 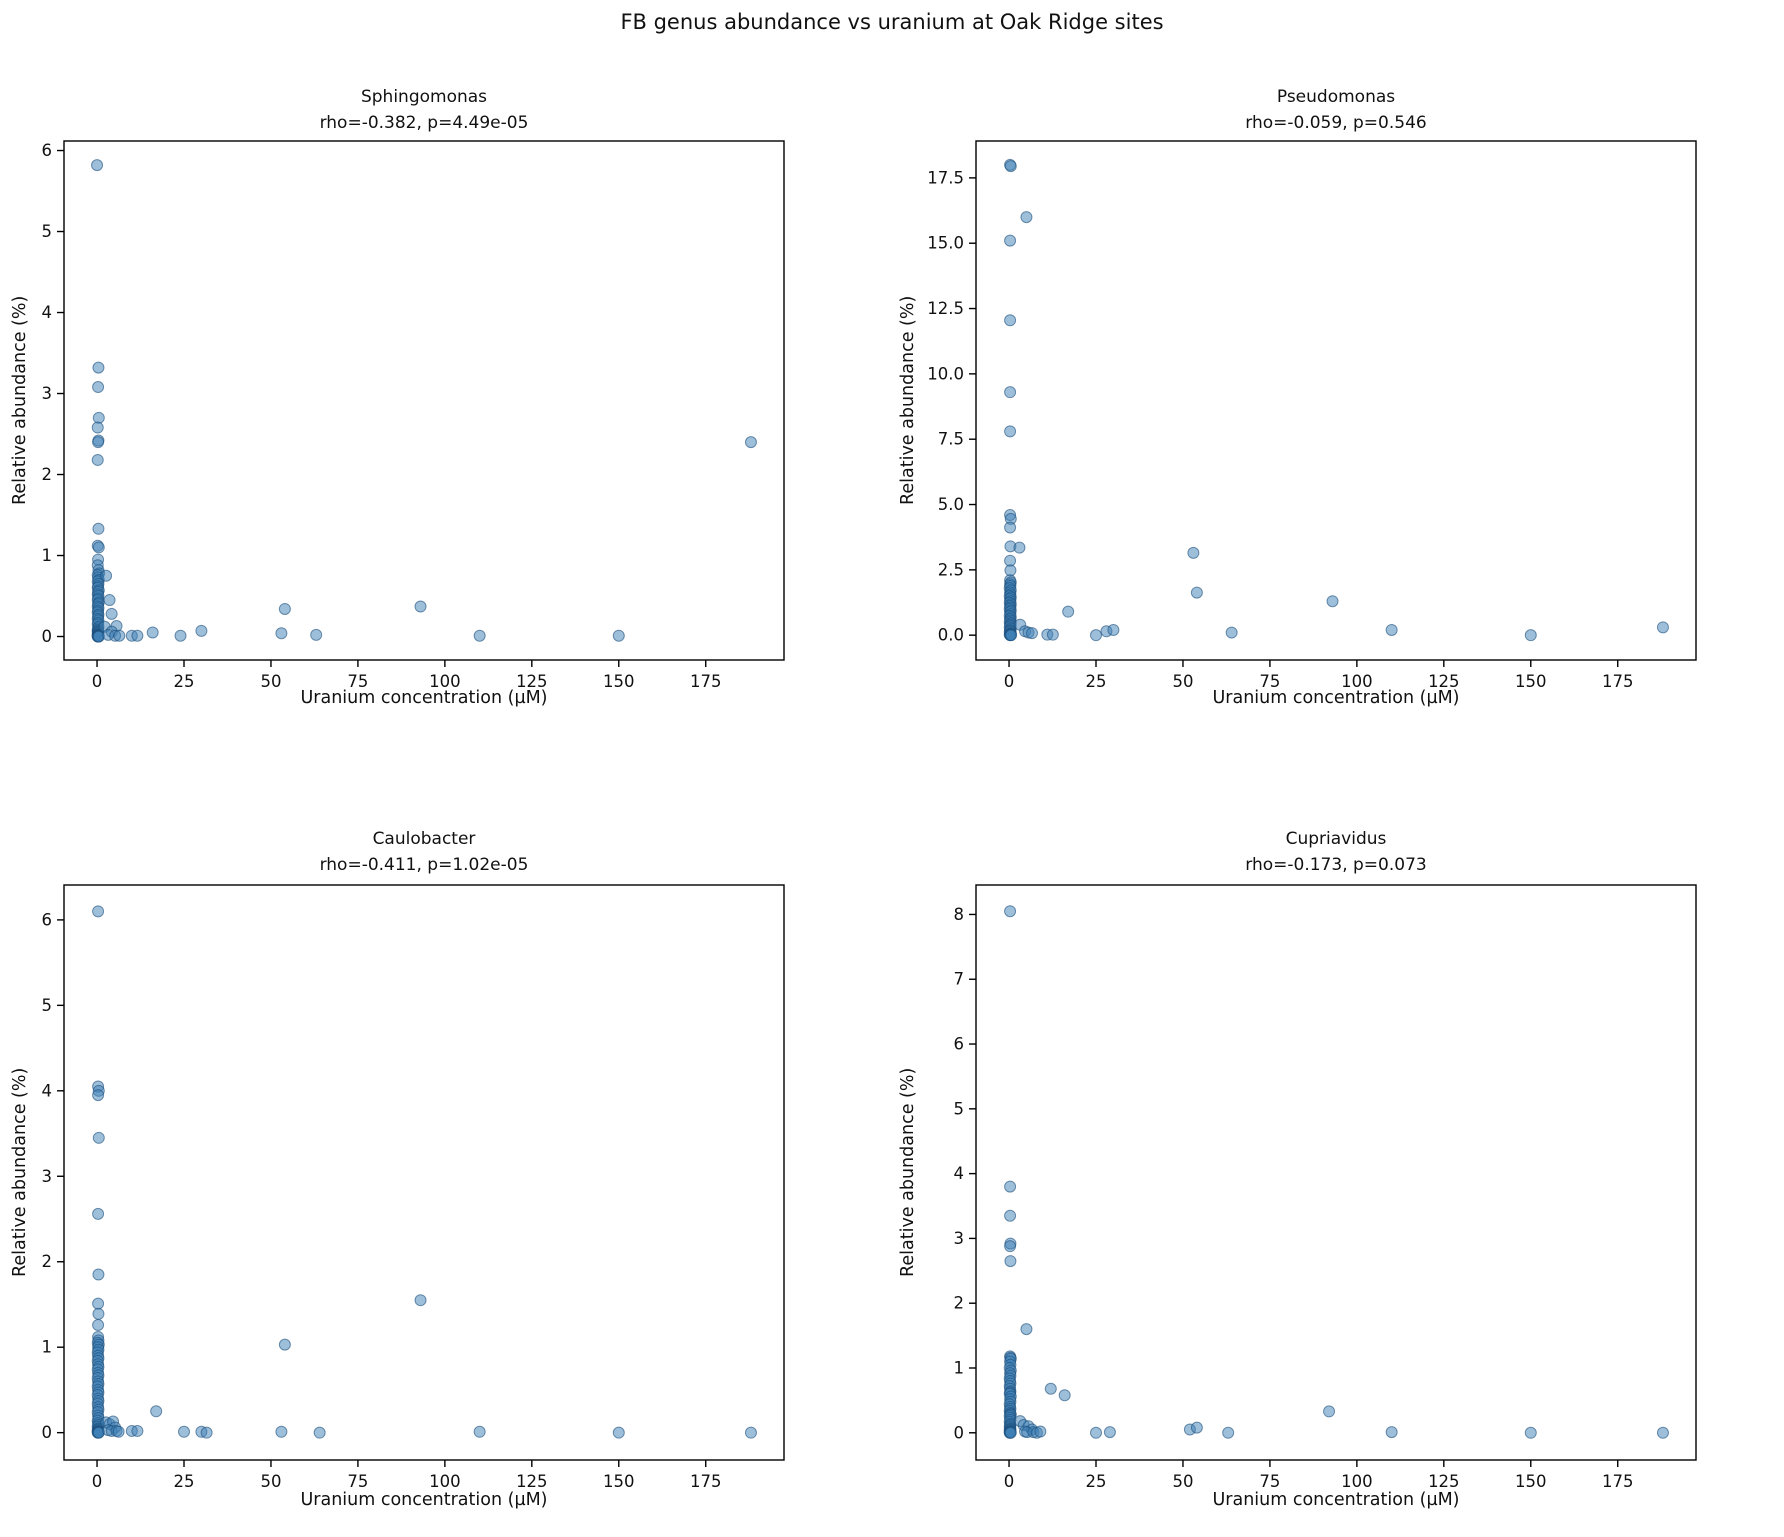 I want to click on y-tick-label: 7, so click(x=959, y=979).